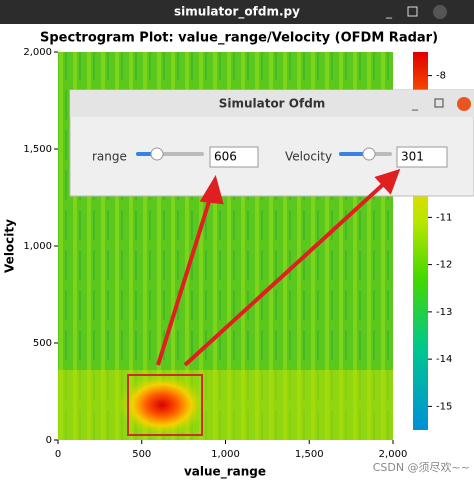 The image size is (474, 484). I want to click on y-tick-label: 0, so click(49, 440).